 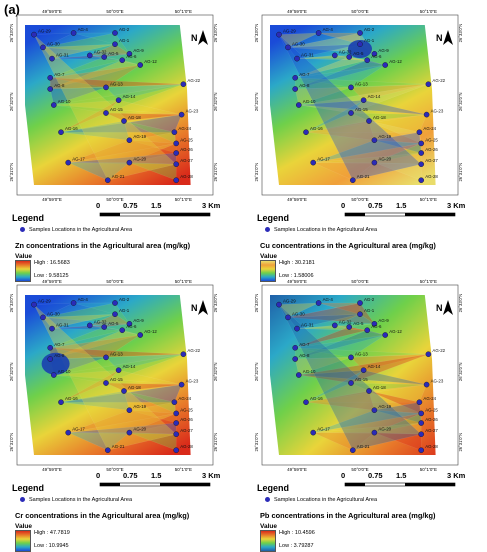 I want to click on sample-label: AG-7, so click(x=59, y=344).